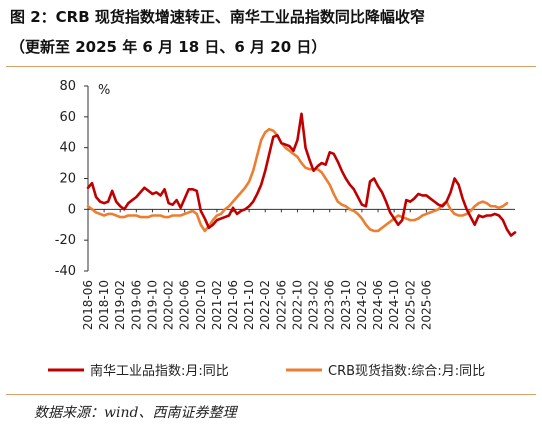 The width and height of the screenshot is (542, 428). What do you see at coordinates (249, 305) in the screenshot?
I see `x-tick-label: 2021-10` at bounding box center [249, 305].